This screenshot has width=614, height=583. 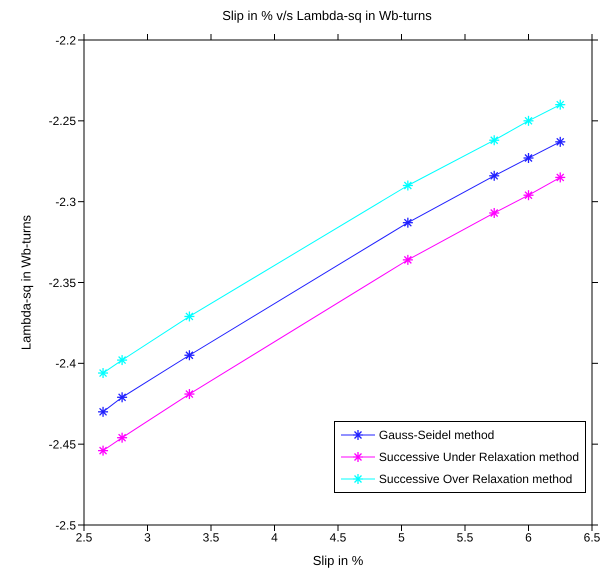 I want to click on legend-label: Successive Under Relaxation method, so click(x=478, y=457).